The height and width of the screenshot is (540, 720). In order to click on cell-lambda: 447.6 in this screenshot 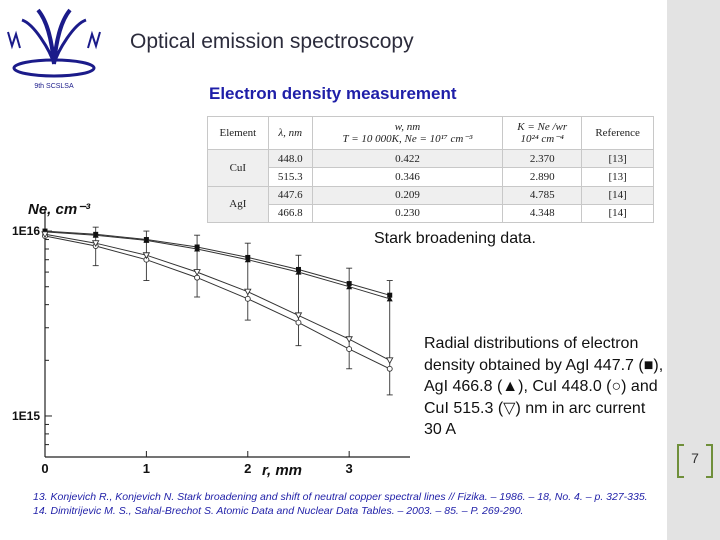, I will do `click(290, 195)`.